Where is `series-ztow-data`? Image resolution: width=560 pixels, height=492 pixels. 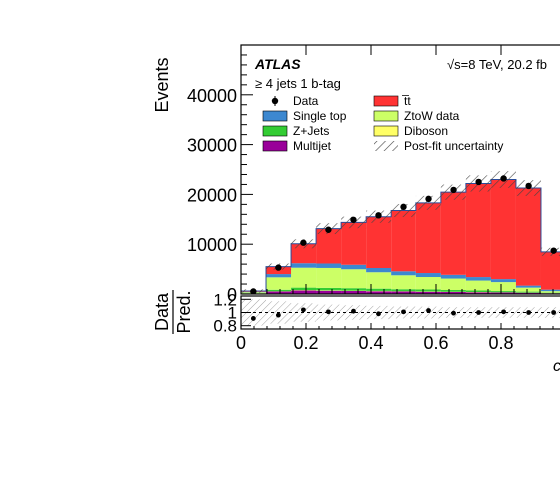 series-ztow-data is located at coordinates (400, 280).